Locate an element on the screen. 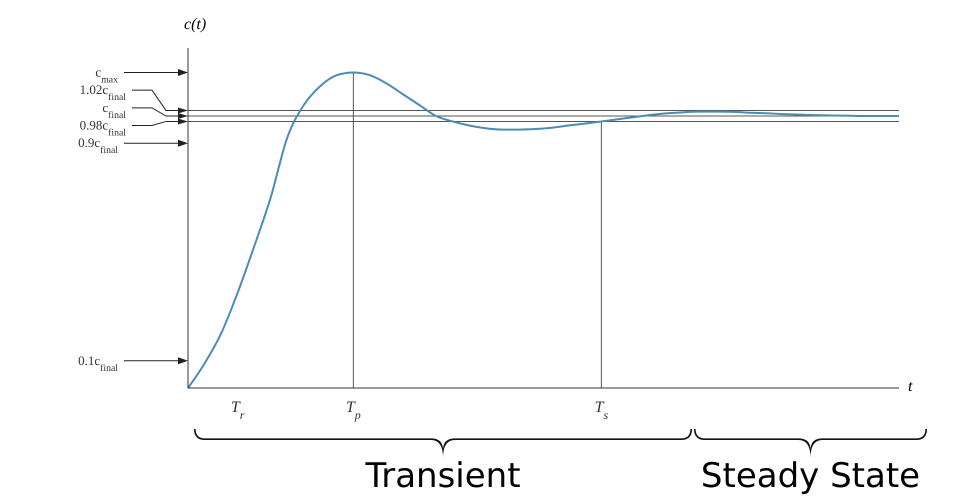  y-tick-label: c$_{max}$ is located at coordinates (106, 74).